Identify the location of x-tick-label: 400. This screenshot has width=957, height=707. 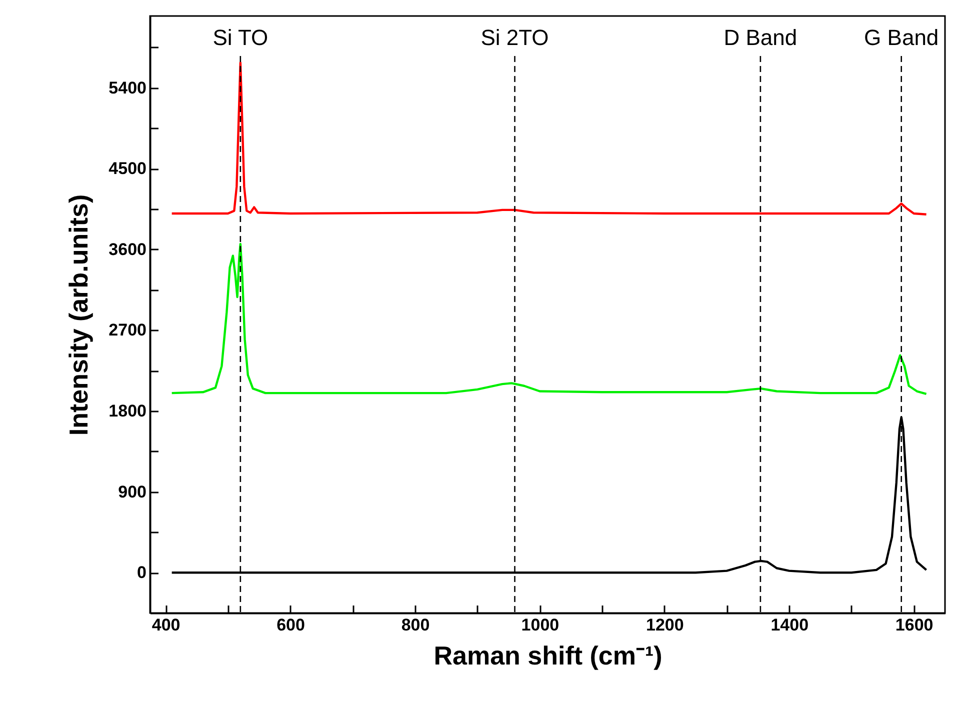
(166, 625).